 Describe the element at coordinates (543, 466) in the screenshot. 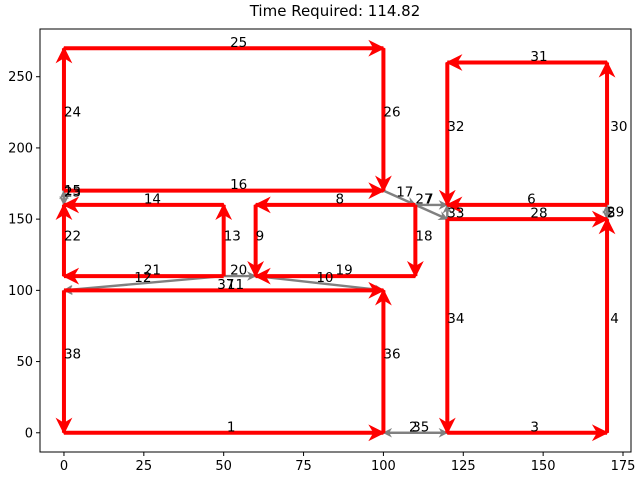

I see `x-tick-label: 150` at that location.